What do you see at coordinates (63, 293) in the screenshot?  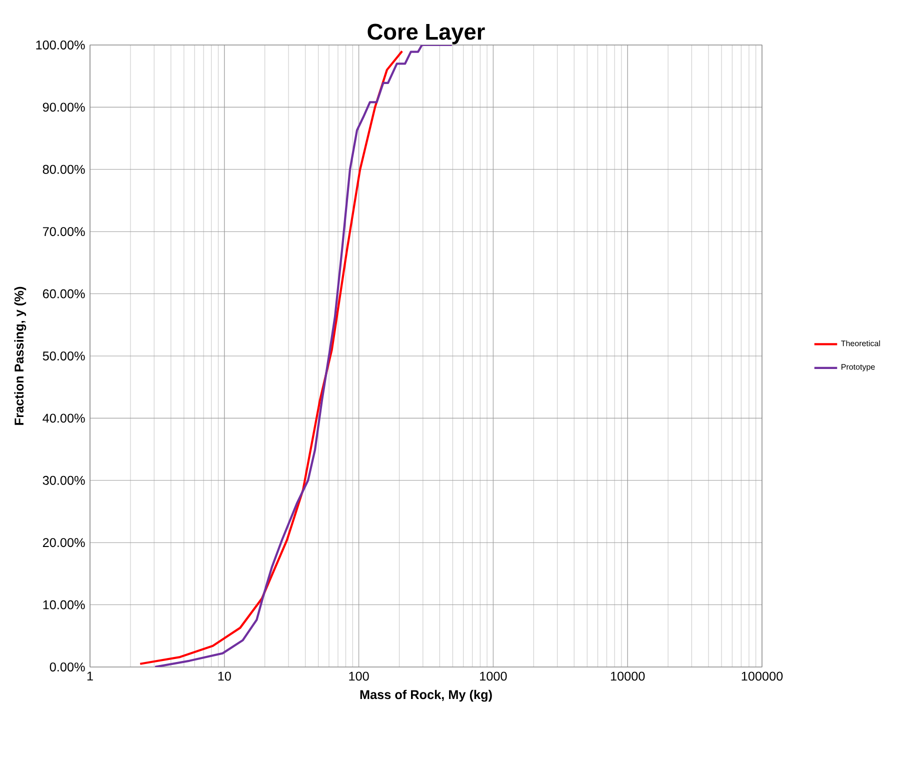 I see `y-tick-label: 60.00%` at bounding box center [63, 293].